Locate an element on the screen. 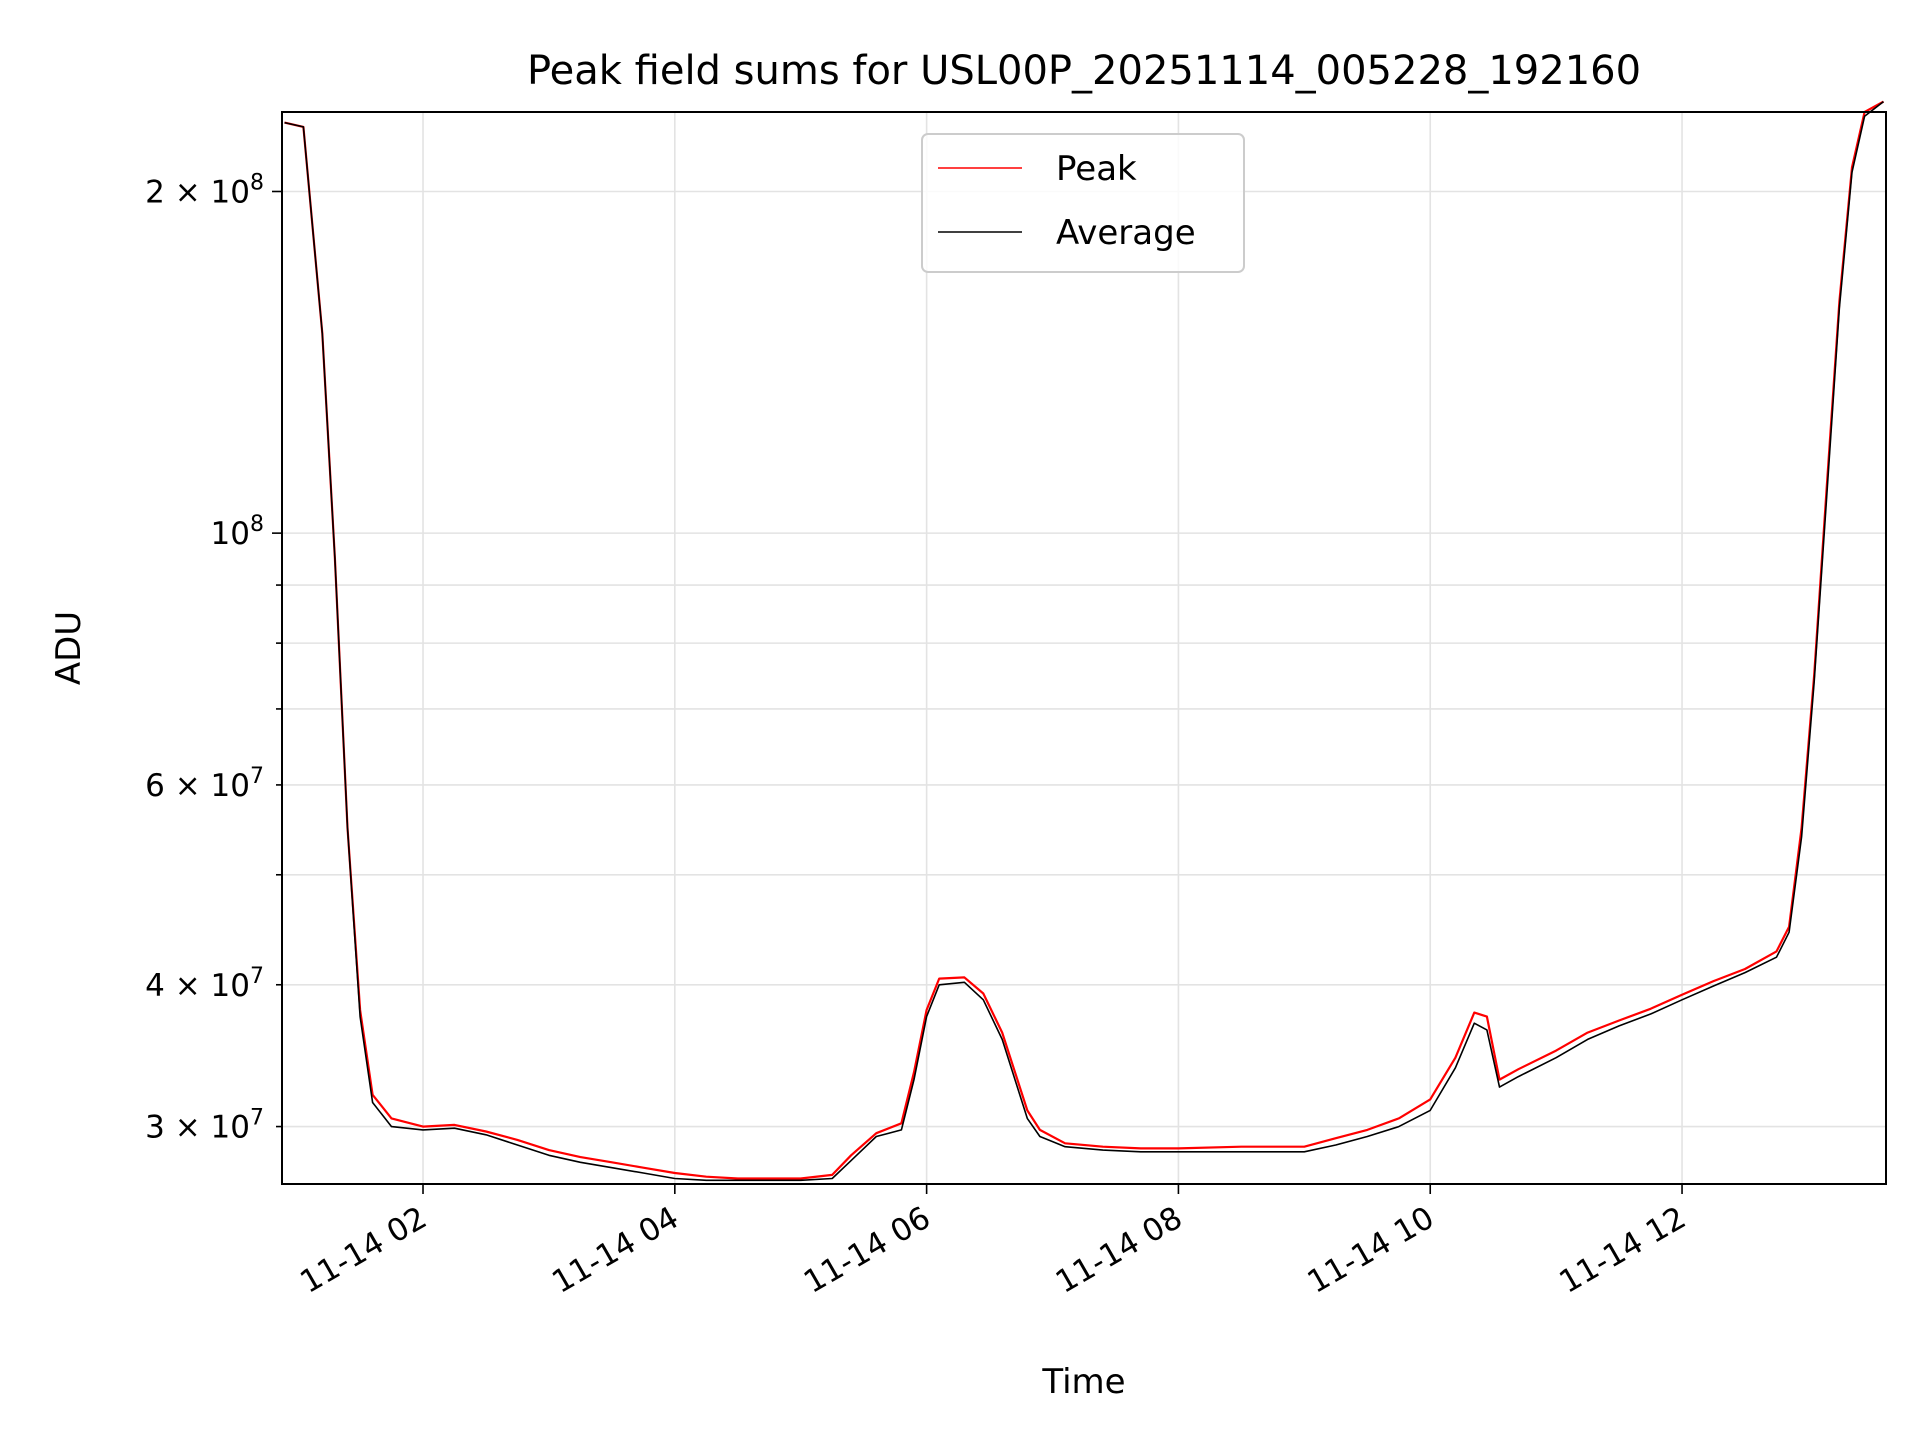  x-axis-label: Time is located at coordinates (1083, 1382).